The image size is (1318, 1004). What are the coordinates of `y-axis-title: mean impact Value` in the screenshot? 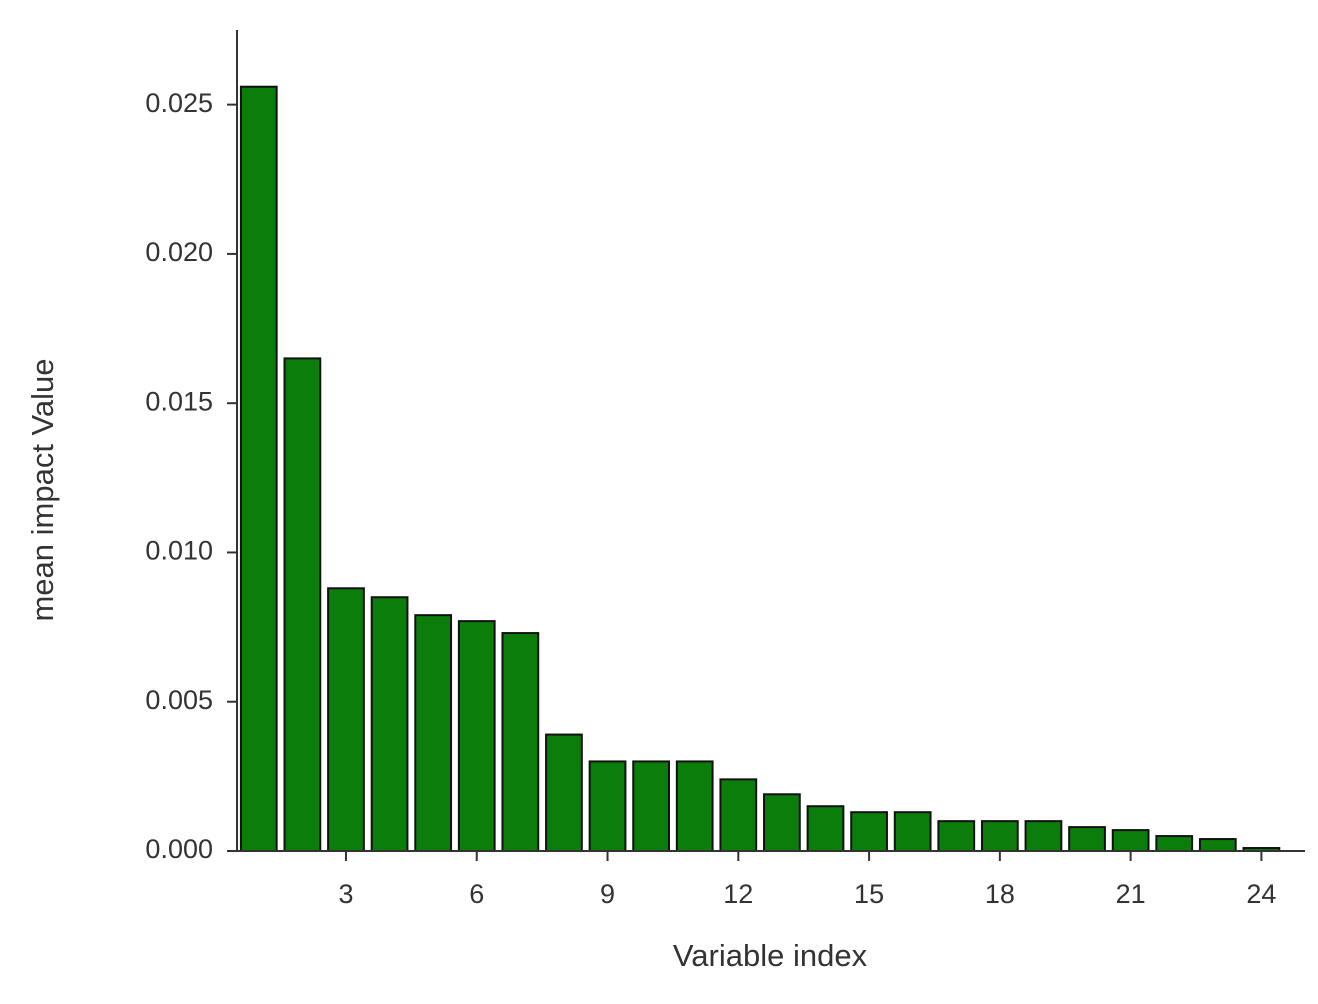 It's located at (42, 489).